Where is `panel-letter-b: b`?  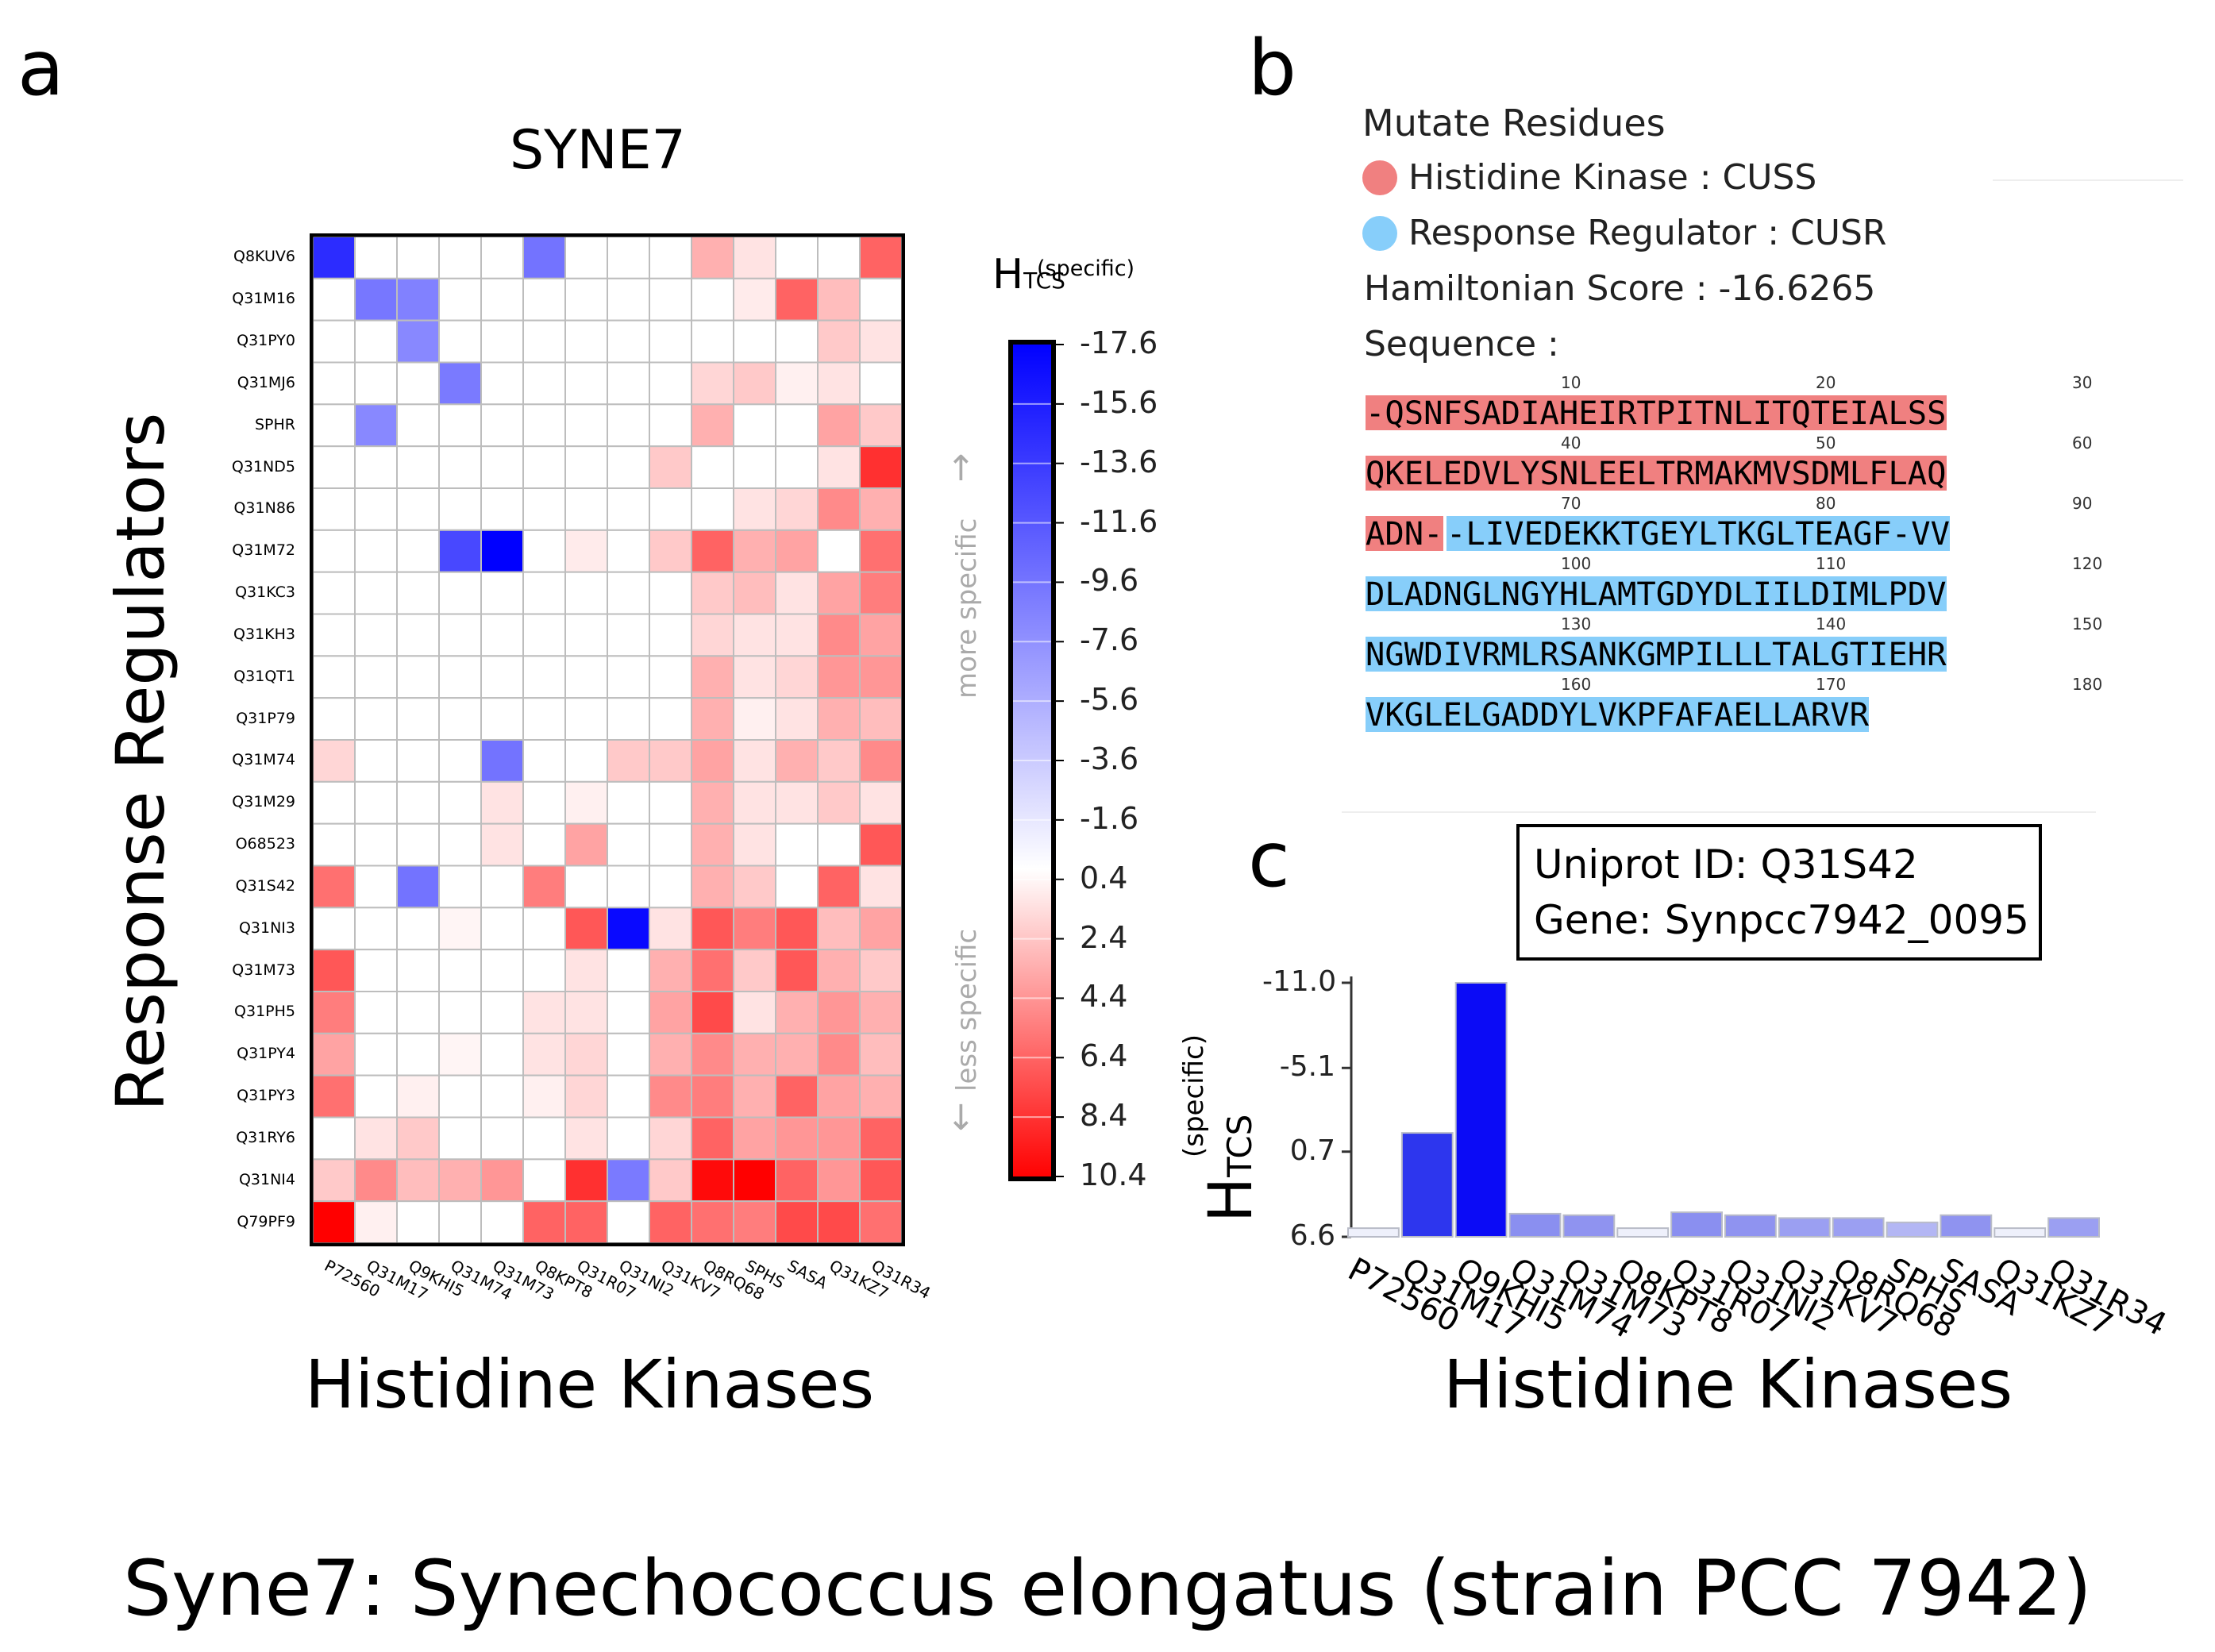 panel-letter-b: b is located at coordinates (1272, 69).